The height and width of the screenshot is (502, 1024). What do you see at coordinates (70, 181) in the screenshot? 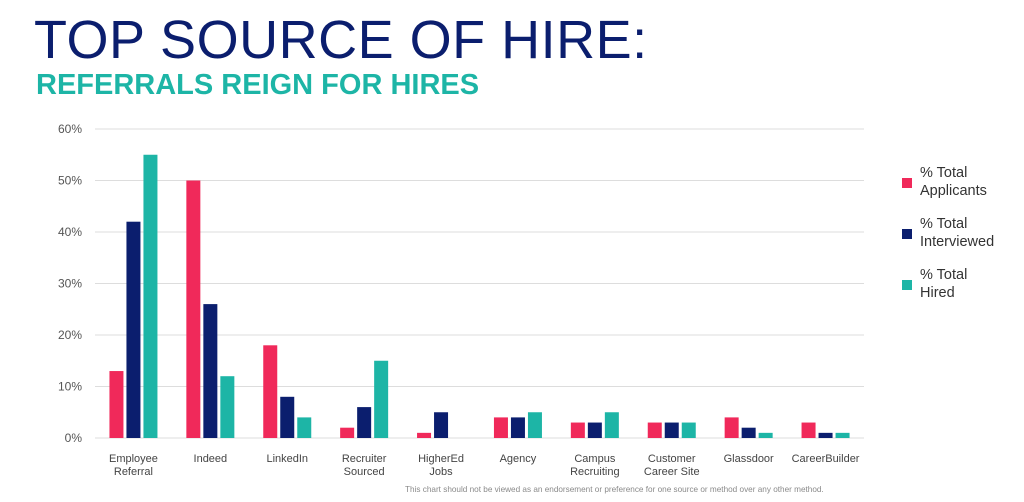
I see `y-tick-label: 50%` at bounding box center [70, 181].